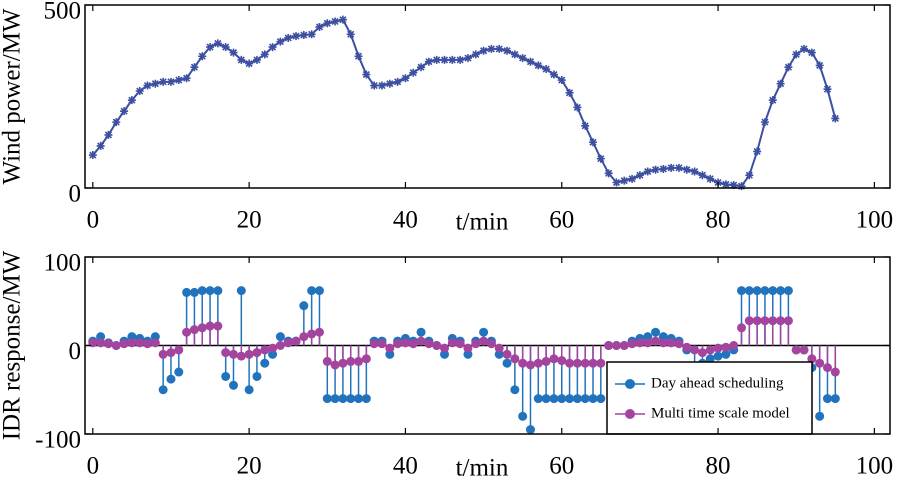 This screenshot has height=488, width=900. Describe the element at coordinates (13, 96) in the screenshot. I see `y-axis-label: Wind power/MW` at that location.